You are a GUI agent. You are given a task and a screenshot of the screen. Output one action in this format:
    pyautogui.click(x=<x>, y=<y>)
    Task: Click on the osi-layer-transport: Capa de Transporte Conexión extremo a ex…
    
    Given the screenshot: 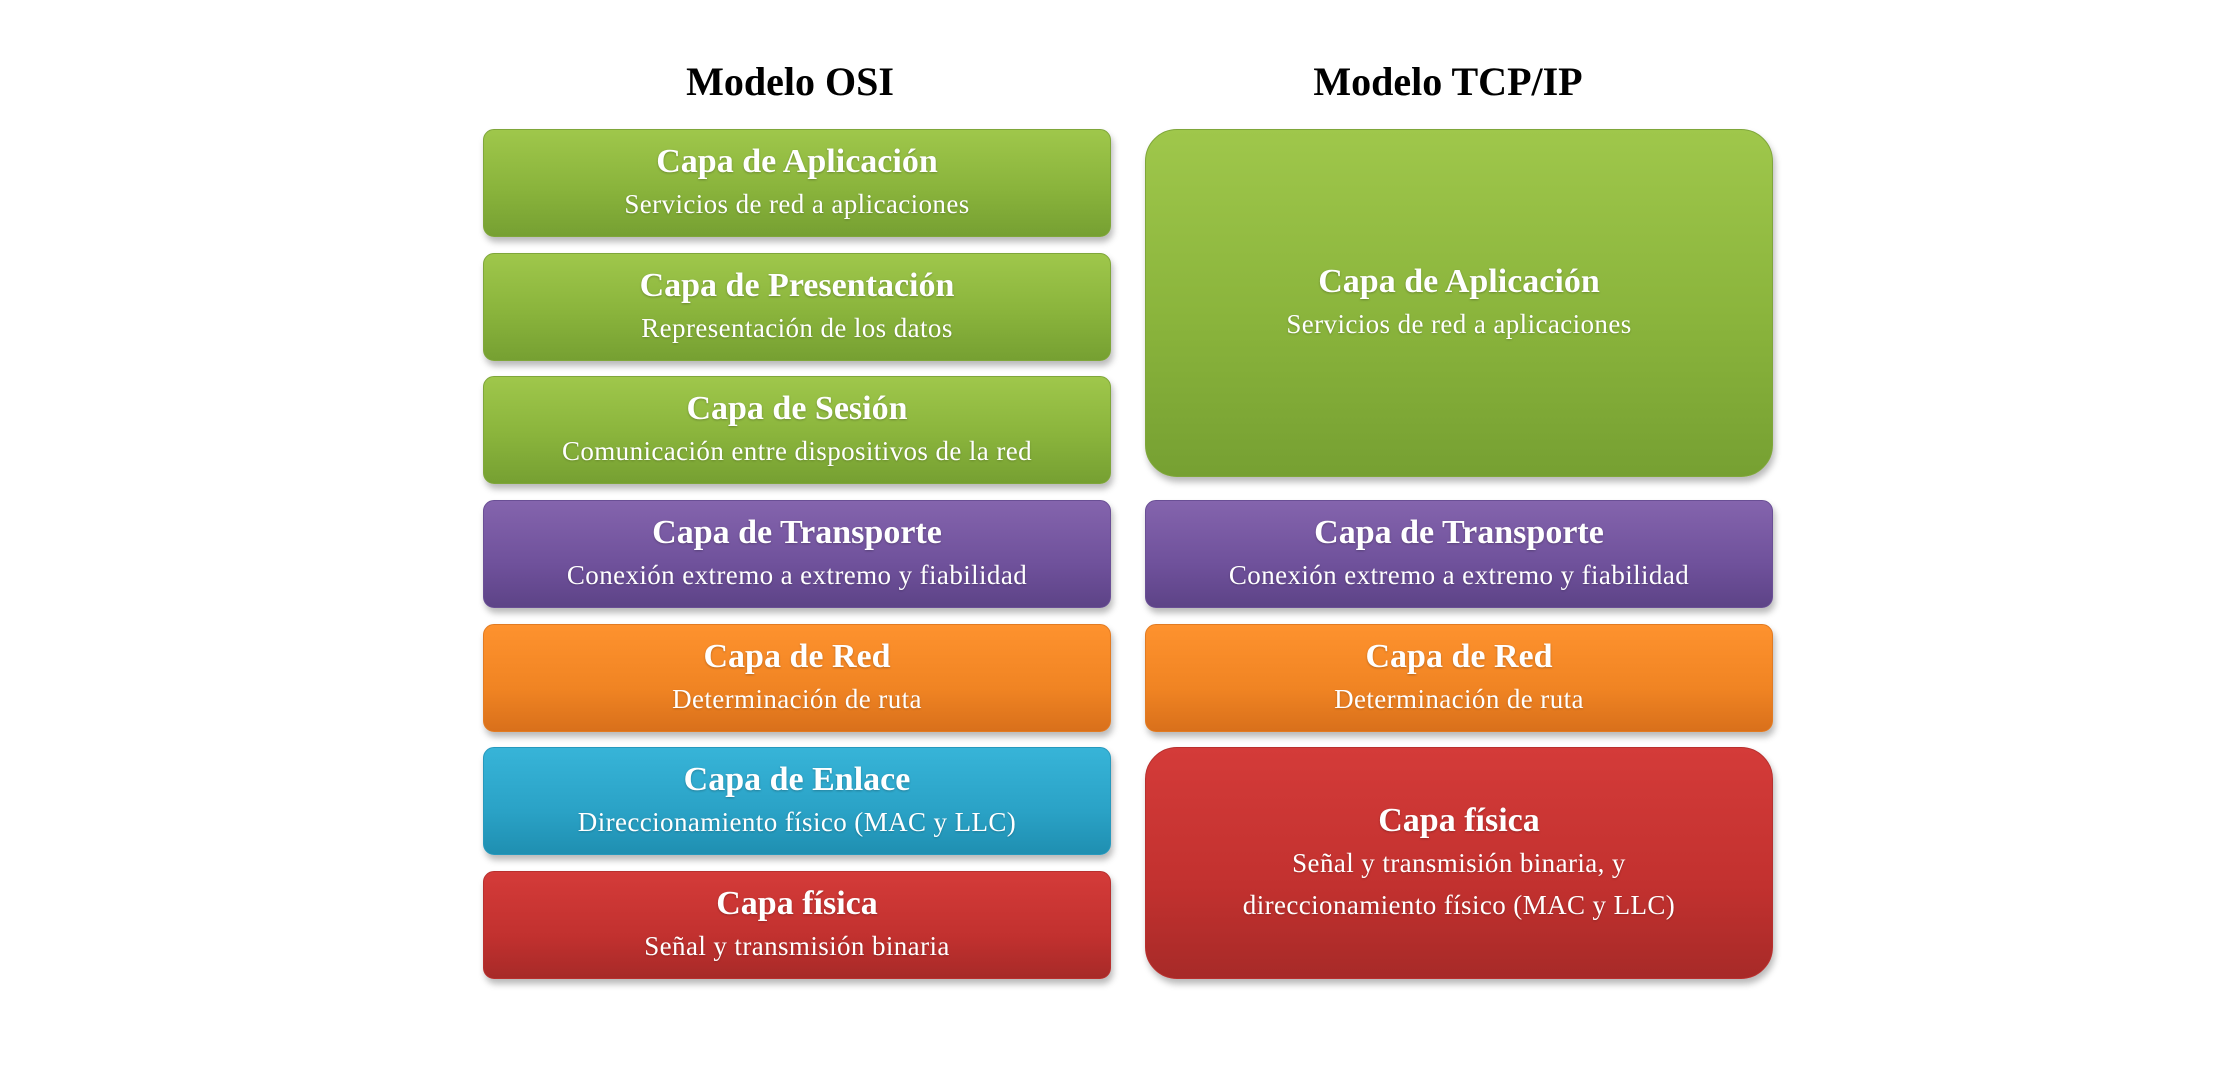 What is the action you would take?
    pyautogui.click(x=797, y=554)
    